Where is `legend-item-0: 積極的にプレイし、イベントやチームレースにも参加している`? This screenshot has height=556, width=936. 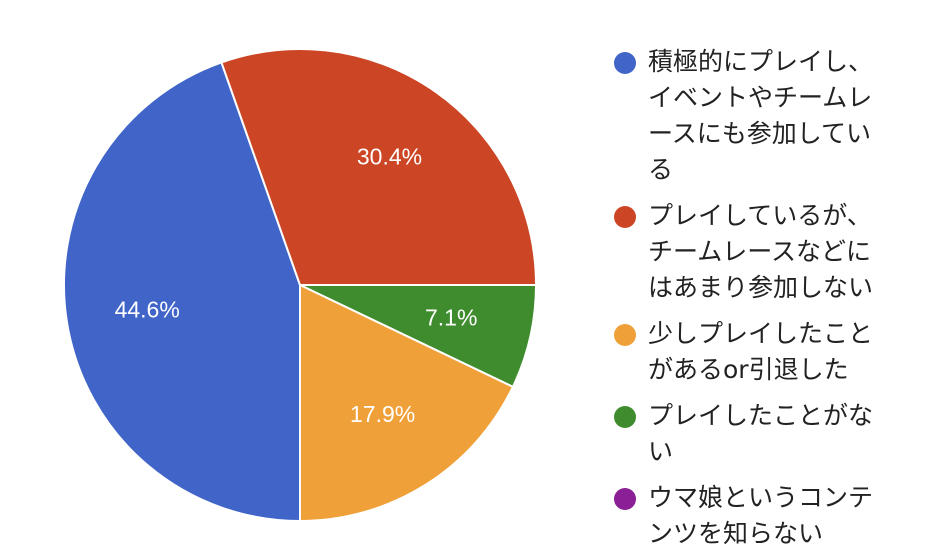
legend-item-0: 積極的にプレイし、イベントやチームレースにも参加している is located at coordinates (772, 116).